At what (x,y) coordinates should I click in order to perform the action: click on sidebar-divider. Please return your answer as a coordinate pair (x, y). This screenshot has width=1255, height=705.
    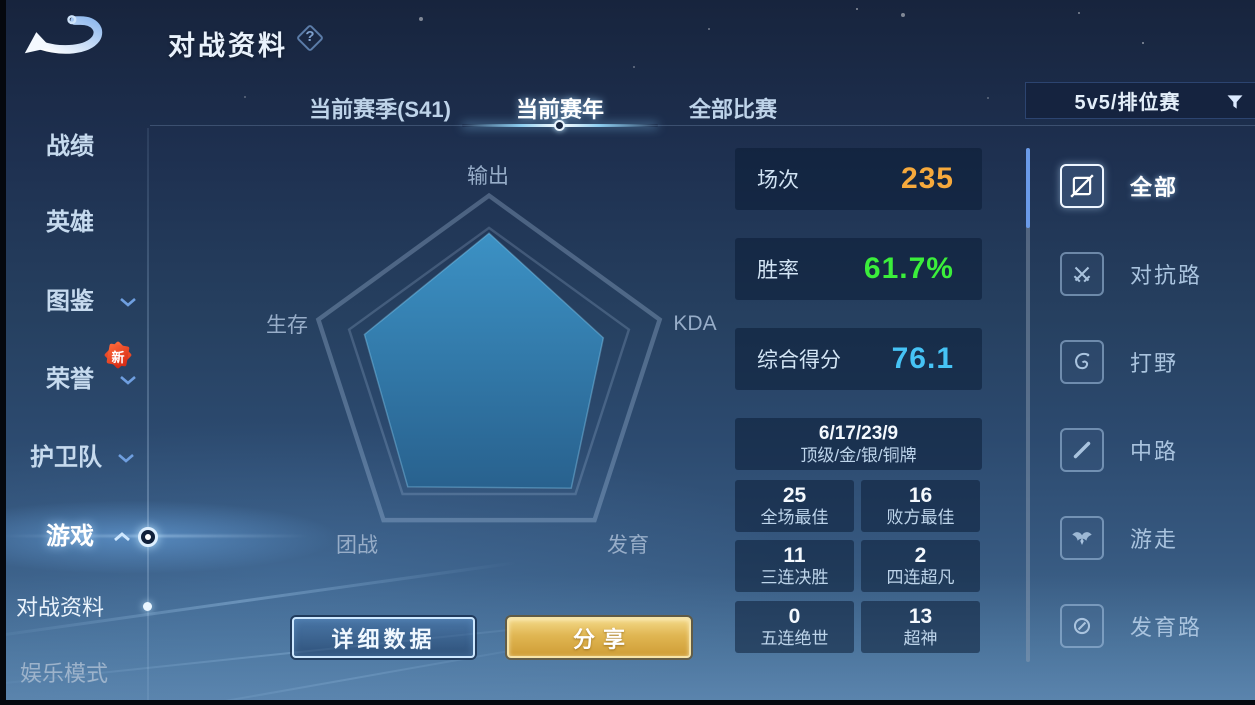
    Looking at the image, I should click on (148, 414).